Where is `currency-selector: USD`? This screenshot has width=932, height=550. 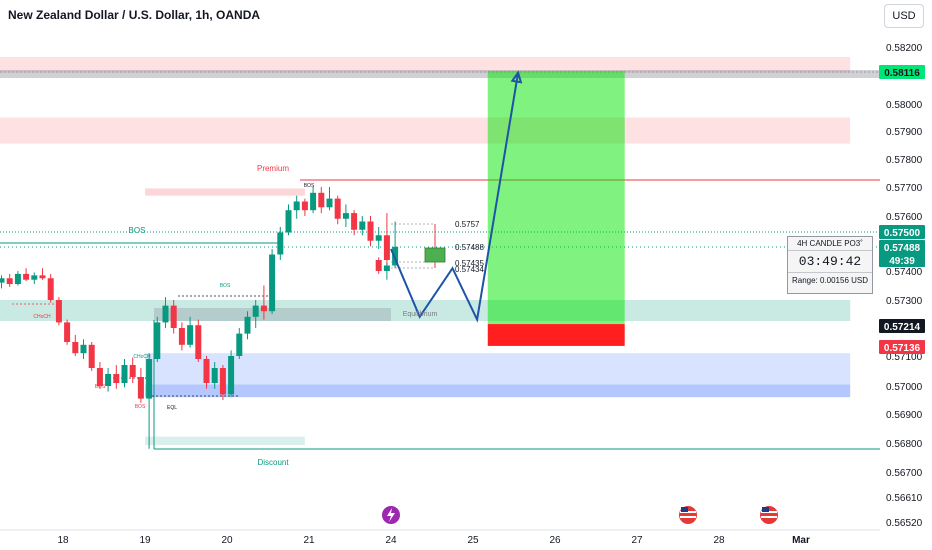 currency-selector: USD is located at coordinates (904, 16).